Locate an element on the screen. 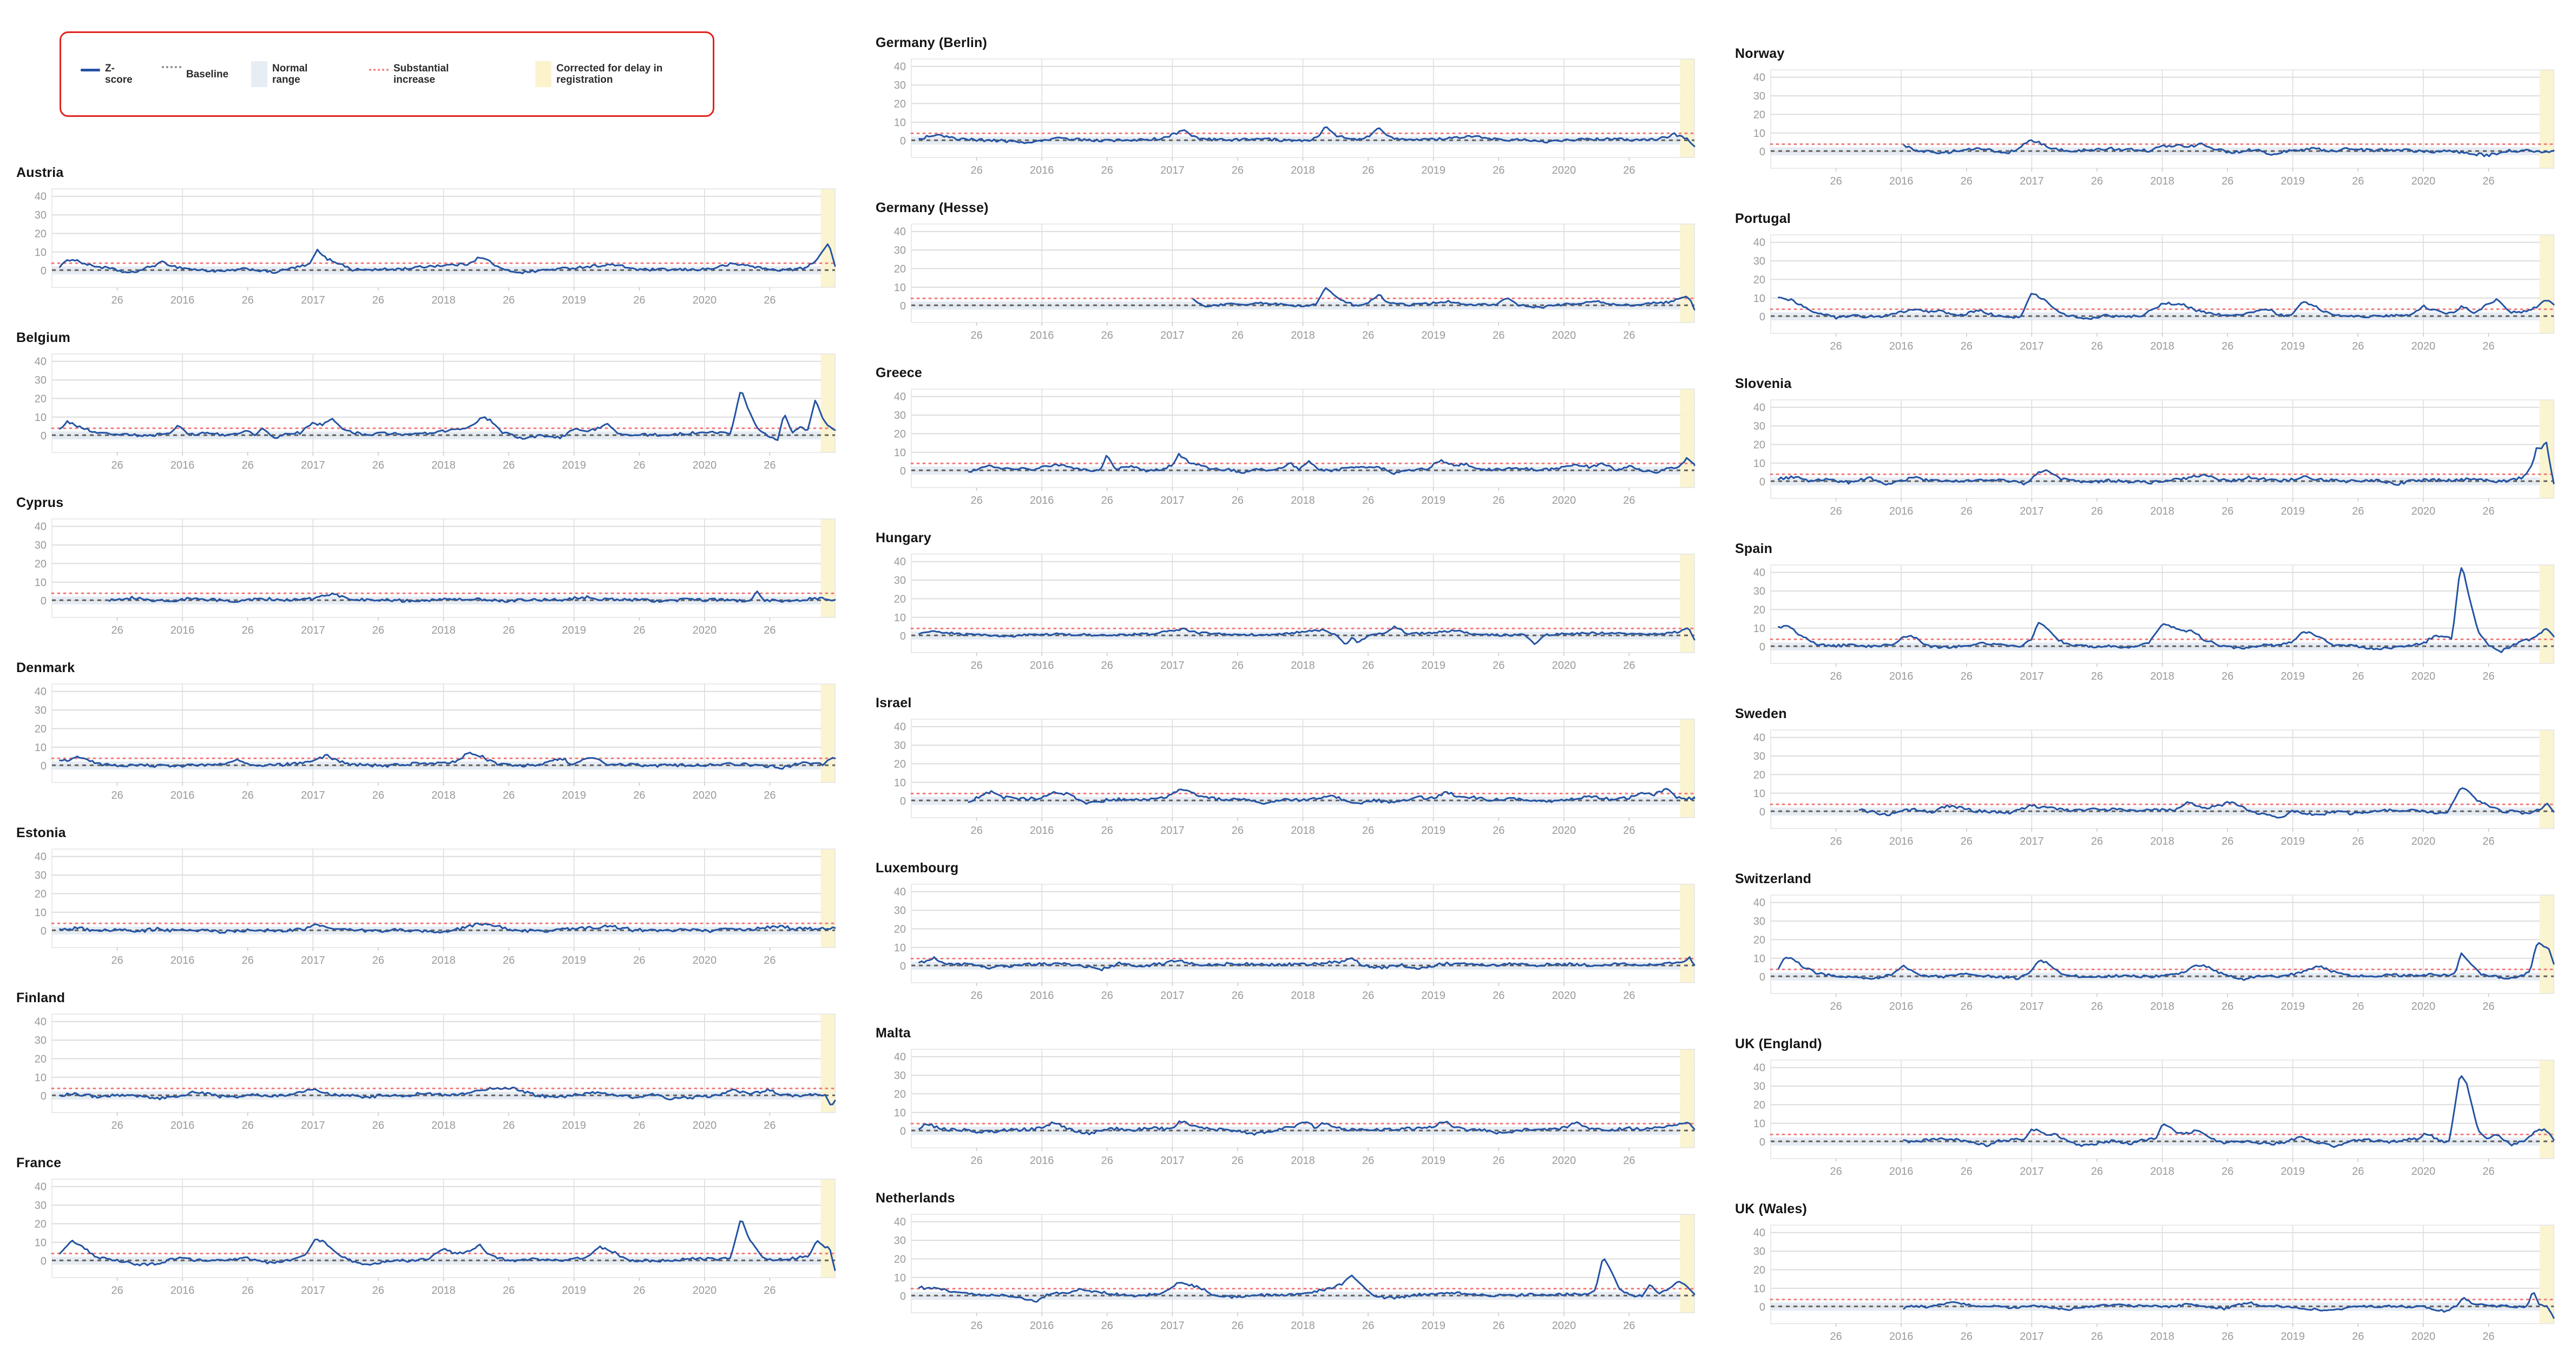 This screenshot has height=1368, width=2576. chart-title: UK (England) is located at coordinates (1778, 1043).